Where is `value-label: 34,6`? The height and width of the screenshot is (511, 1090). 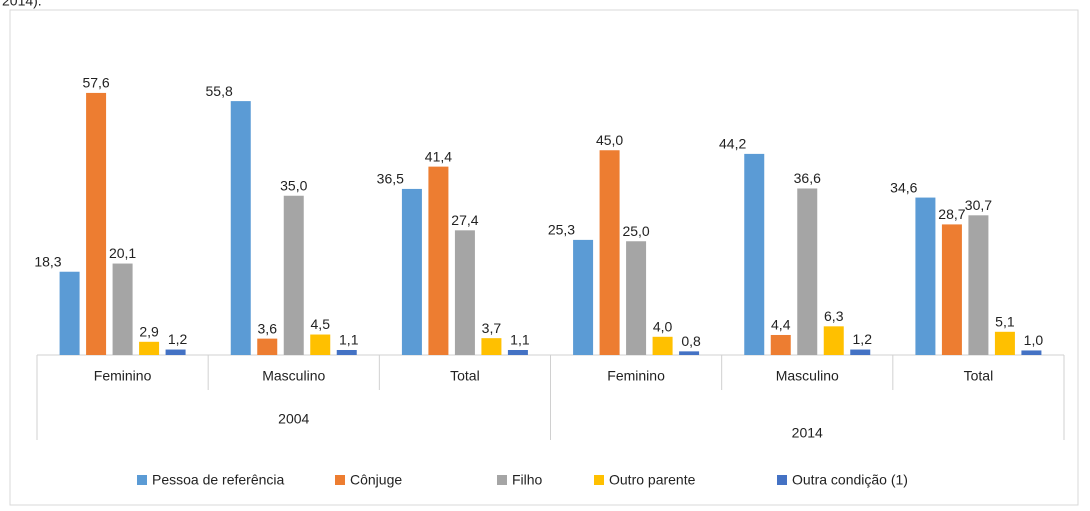 value-label: 34,6 is located at coordinates (903, 187).